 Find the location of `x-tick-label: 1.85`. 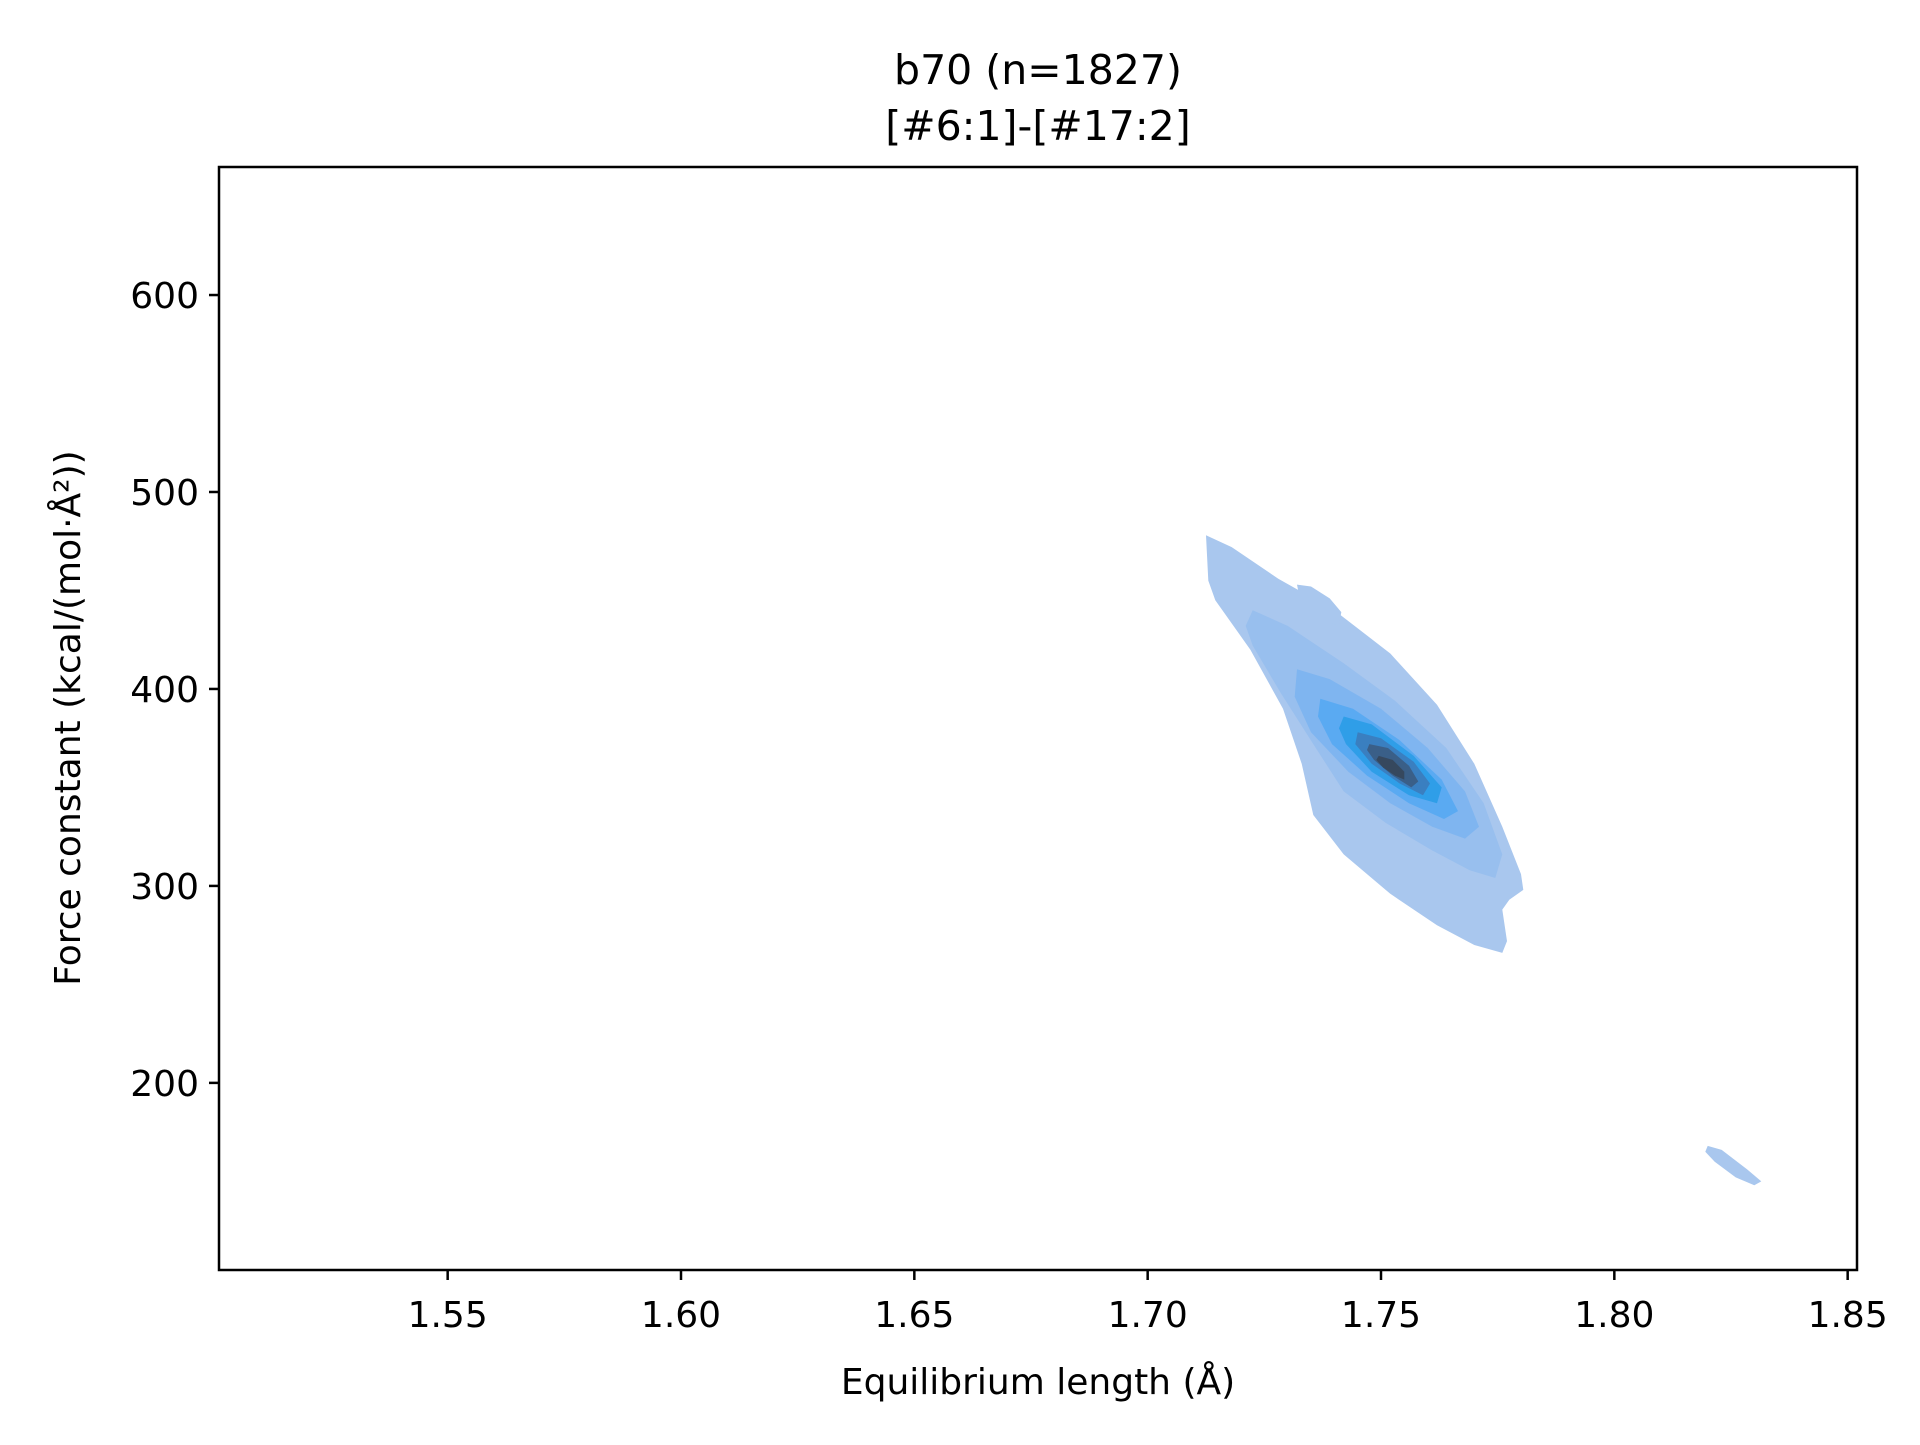

x-tick-label: 1.85 is located at coordinates (1848, 1315).